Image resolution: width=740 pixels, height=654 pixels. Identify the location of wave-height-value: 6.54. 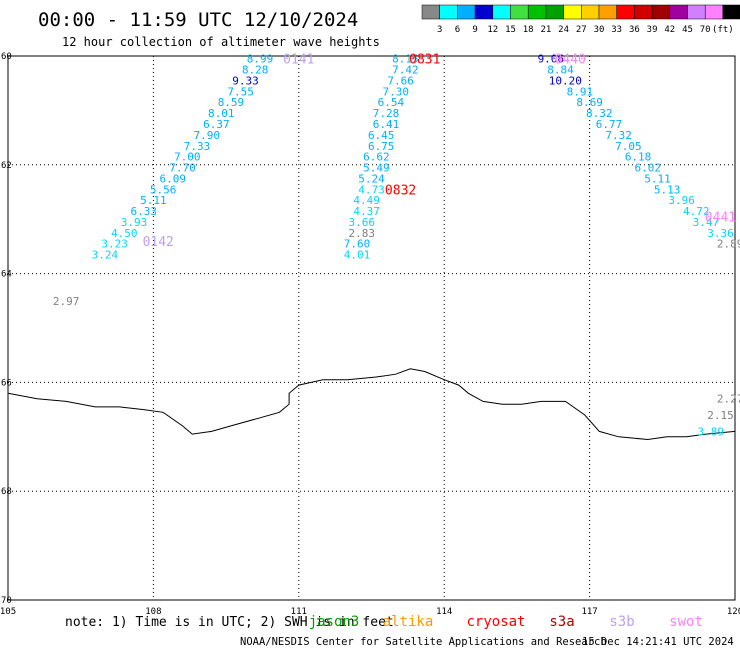
(391, 102).